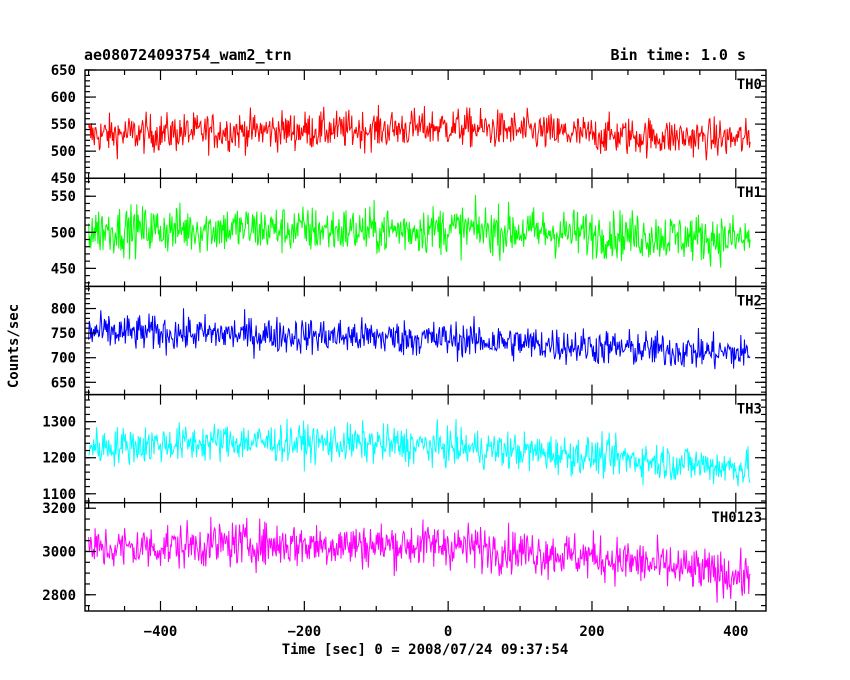 The image size is (850, 680). I want to click on y-tick-label: 2800, so click(59, 596).